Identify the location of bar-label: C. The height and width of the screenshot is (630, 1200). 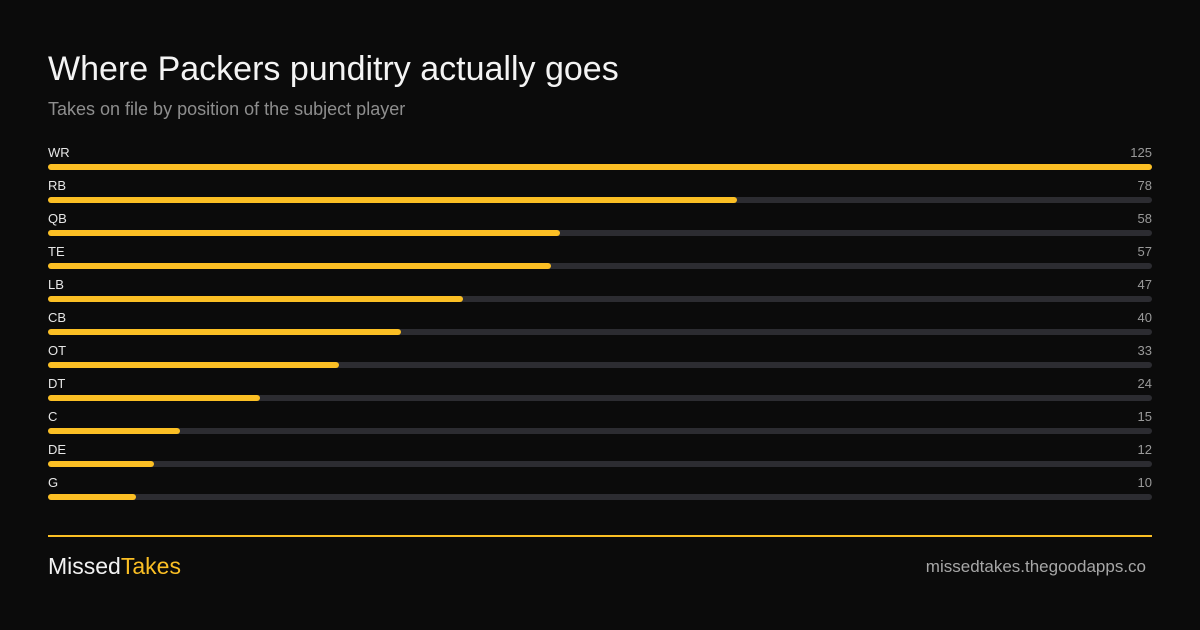
(53, 416).